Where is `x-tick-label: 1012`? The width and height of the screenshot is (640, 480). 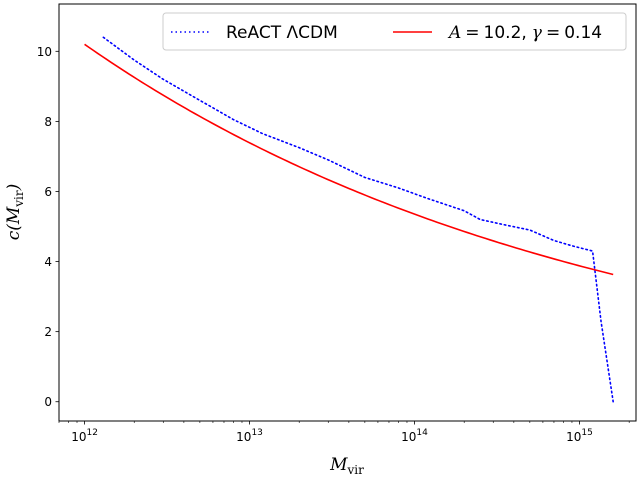
x-tick-label: 1012 is located at coordinates (84, 436).